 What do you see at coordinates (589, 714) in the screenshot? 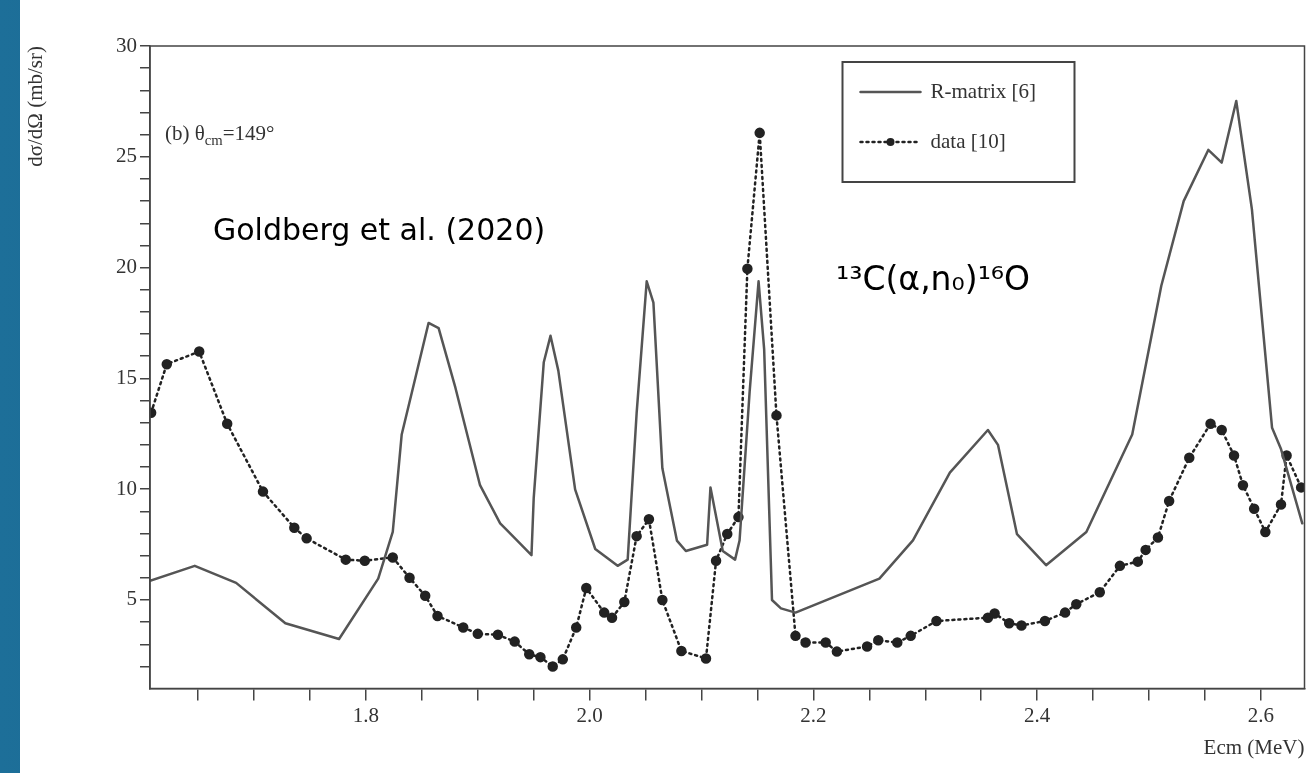
I see `x-tick-label: 2.0` at bounding box center [589, 714].